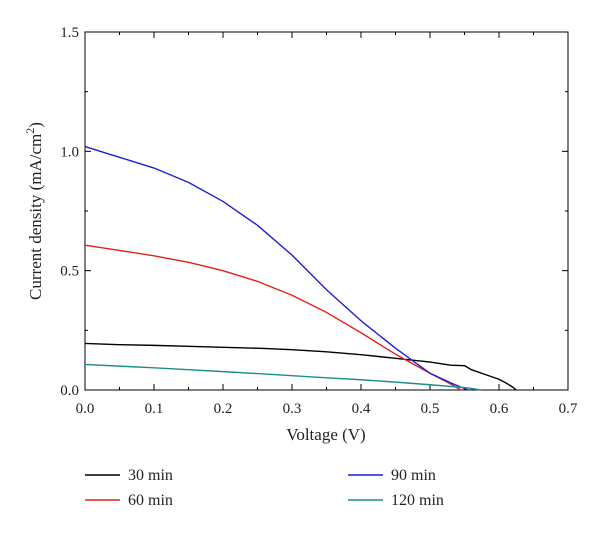 The height and width of the screenshot is (536, 600). Describe the element at coordinates (69, 391) in the screenshot. I see `y-tick-label: 0.0` at that location.